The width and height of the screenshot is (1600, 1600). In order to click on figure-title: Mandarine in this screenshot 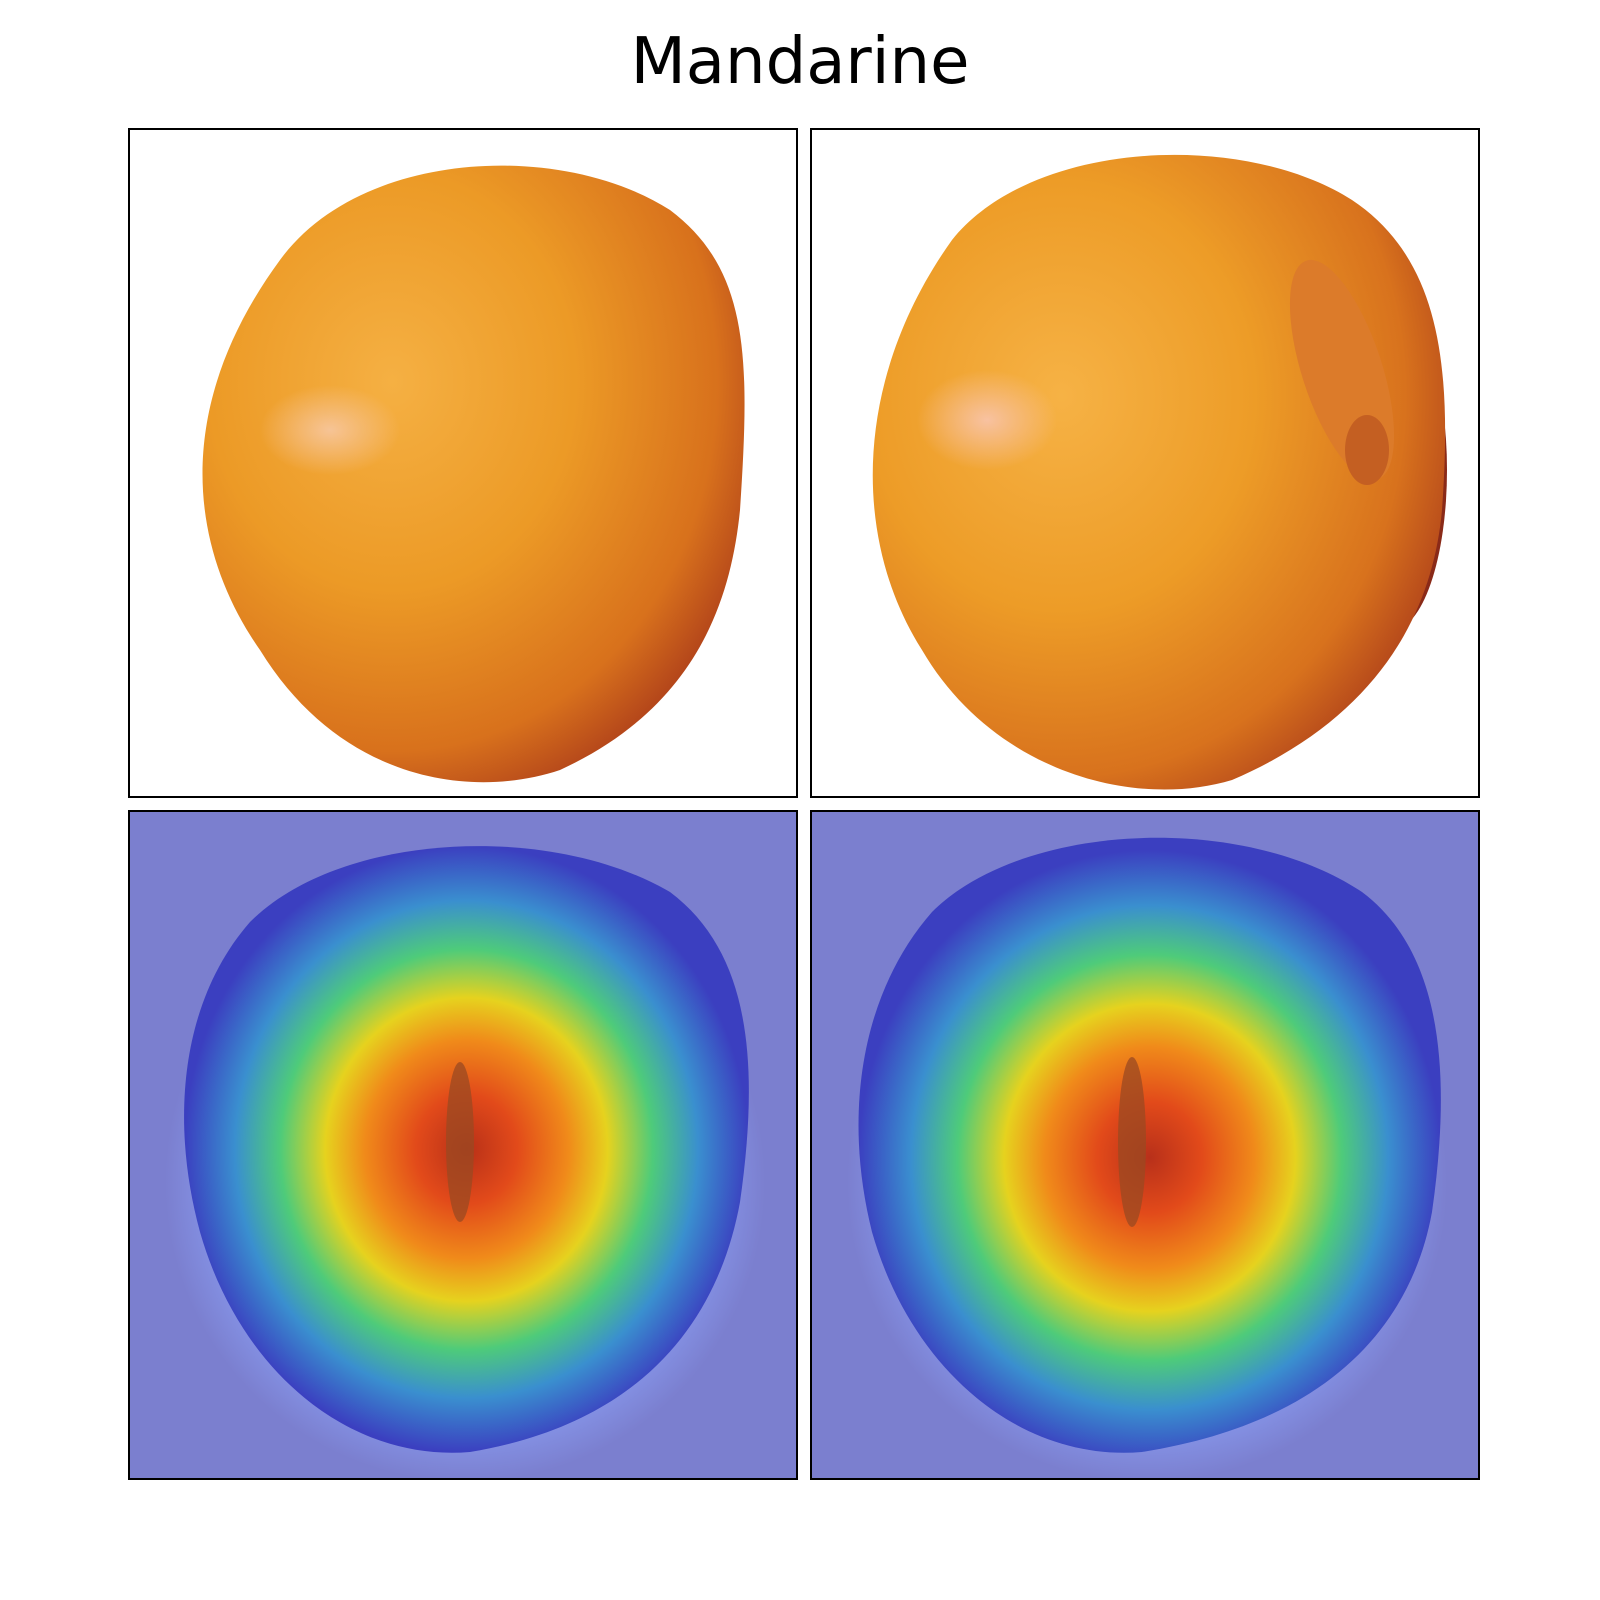, I will do `click(800, 62)`.